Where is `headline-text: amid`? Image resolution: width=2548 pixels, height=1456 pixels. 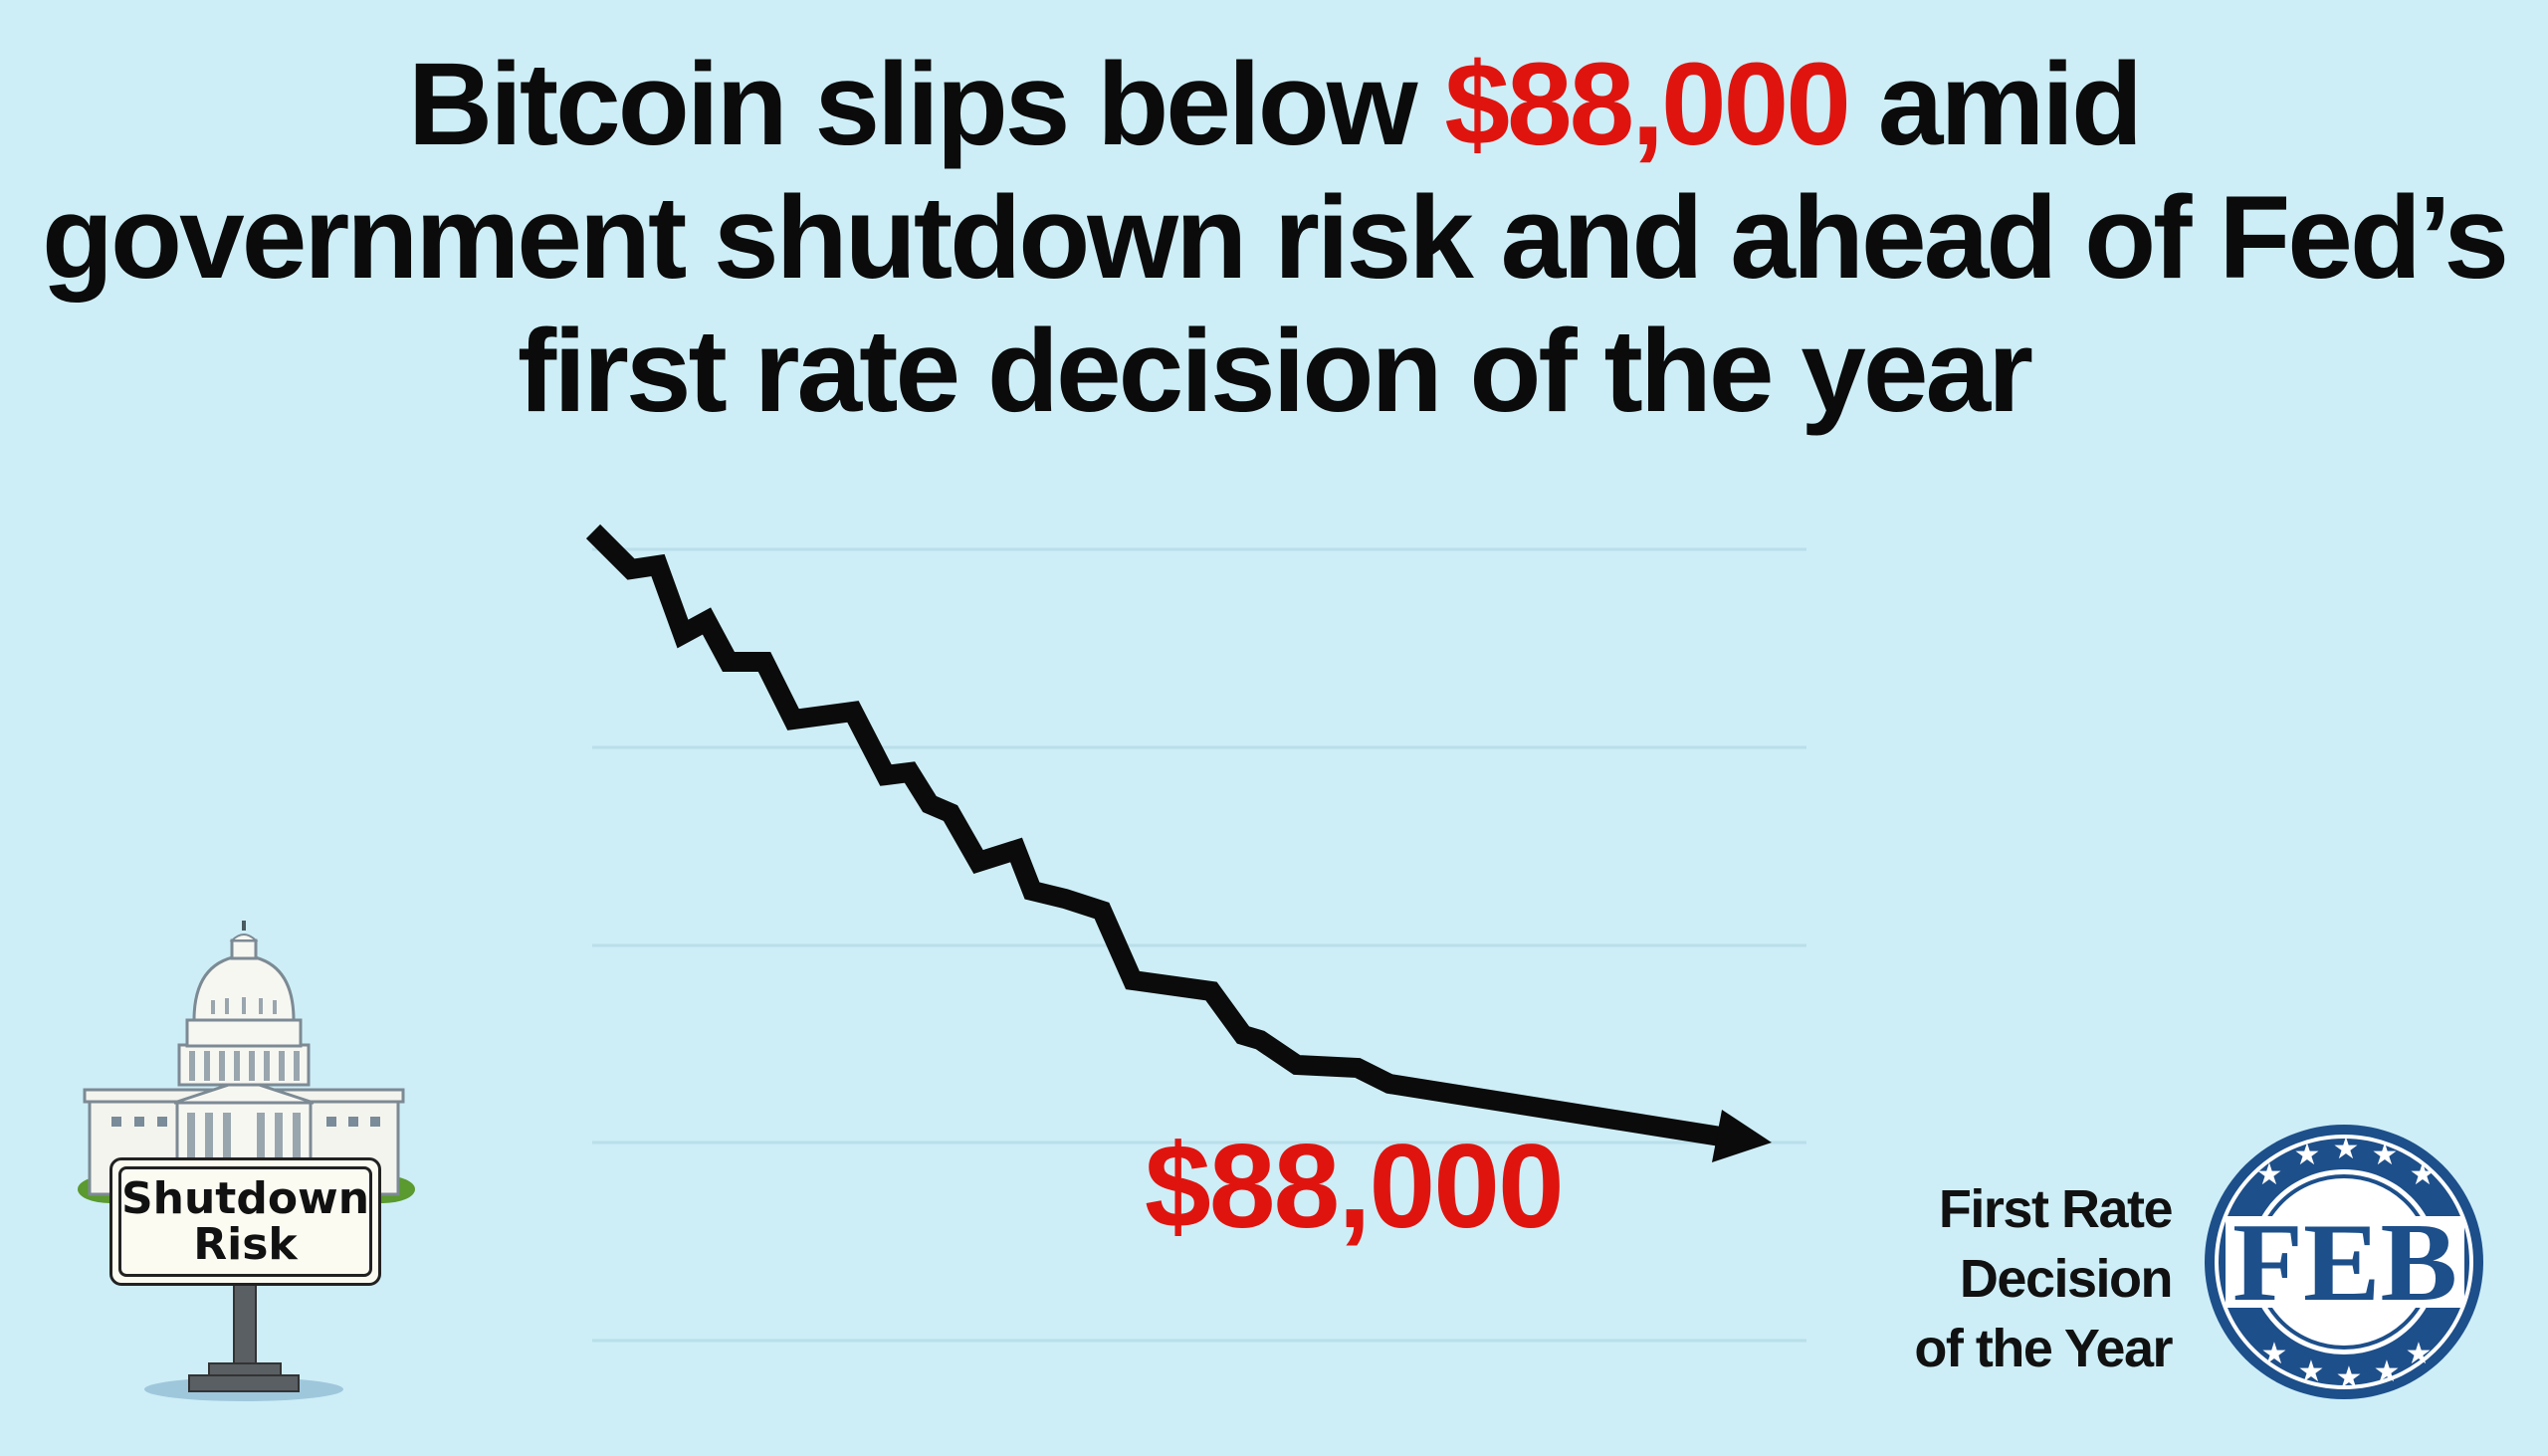
headline-text: amid is located at coordinates (1995, 104).